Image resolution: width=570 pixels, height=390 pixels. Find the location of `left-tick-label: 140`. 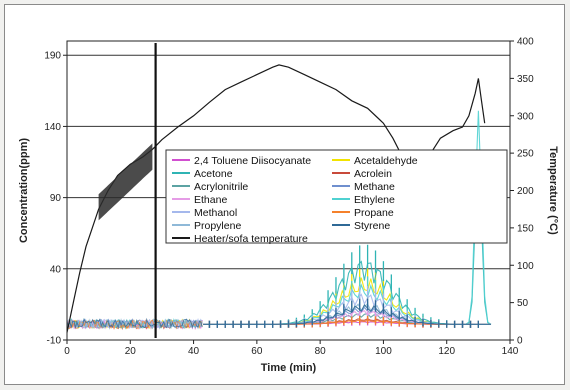

left-tick-label: 140 is located at coordinates (52, 127).